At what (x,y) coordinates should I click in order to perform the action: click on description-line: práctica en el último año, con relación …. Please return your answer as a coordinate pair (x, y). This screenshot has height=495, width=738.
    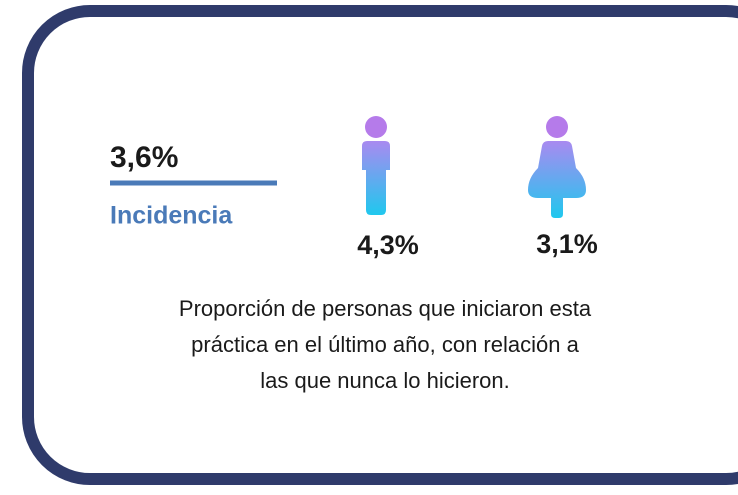
    Looking at the image, I should click on (385, 344).